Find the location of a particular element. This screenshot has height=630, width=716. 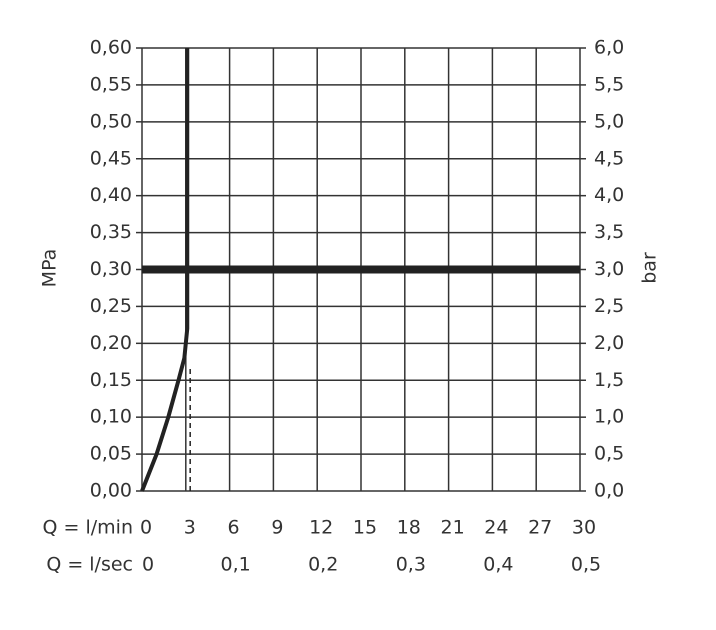

y-tick-label: 0,20 is located at coordinates (111, 343).